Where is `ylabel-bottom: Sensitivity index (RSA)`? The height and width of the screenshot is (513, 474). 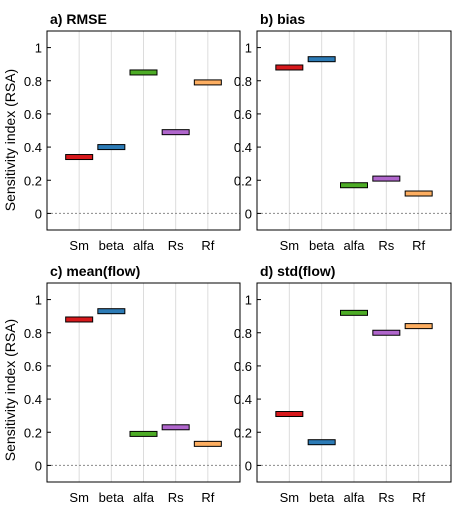 ylabel-bottom: Sensitivity index (RSA) is located at coordinates (10, 390).